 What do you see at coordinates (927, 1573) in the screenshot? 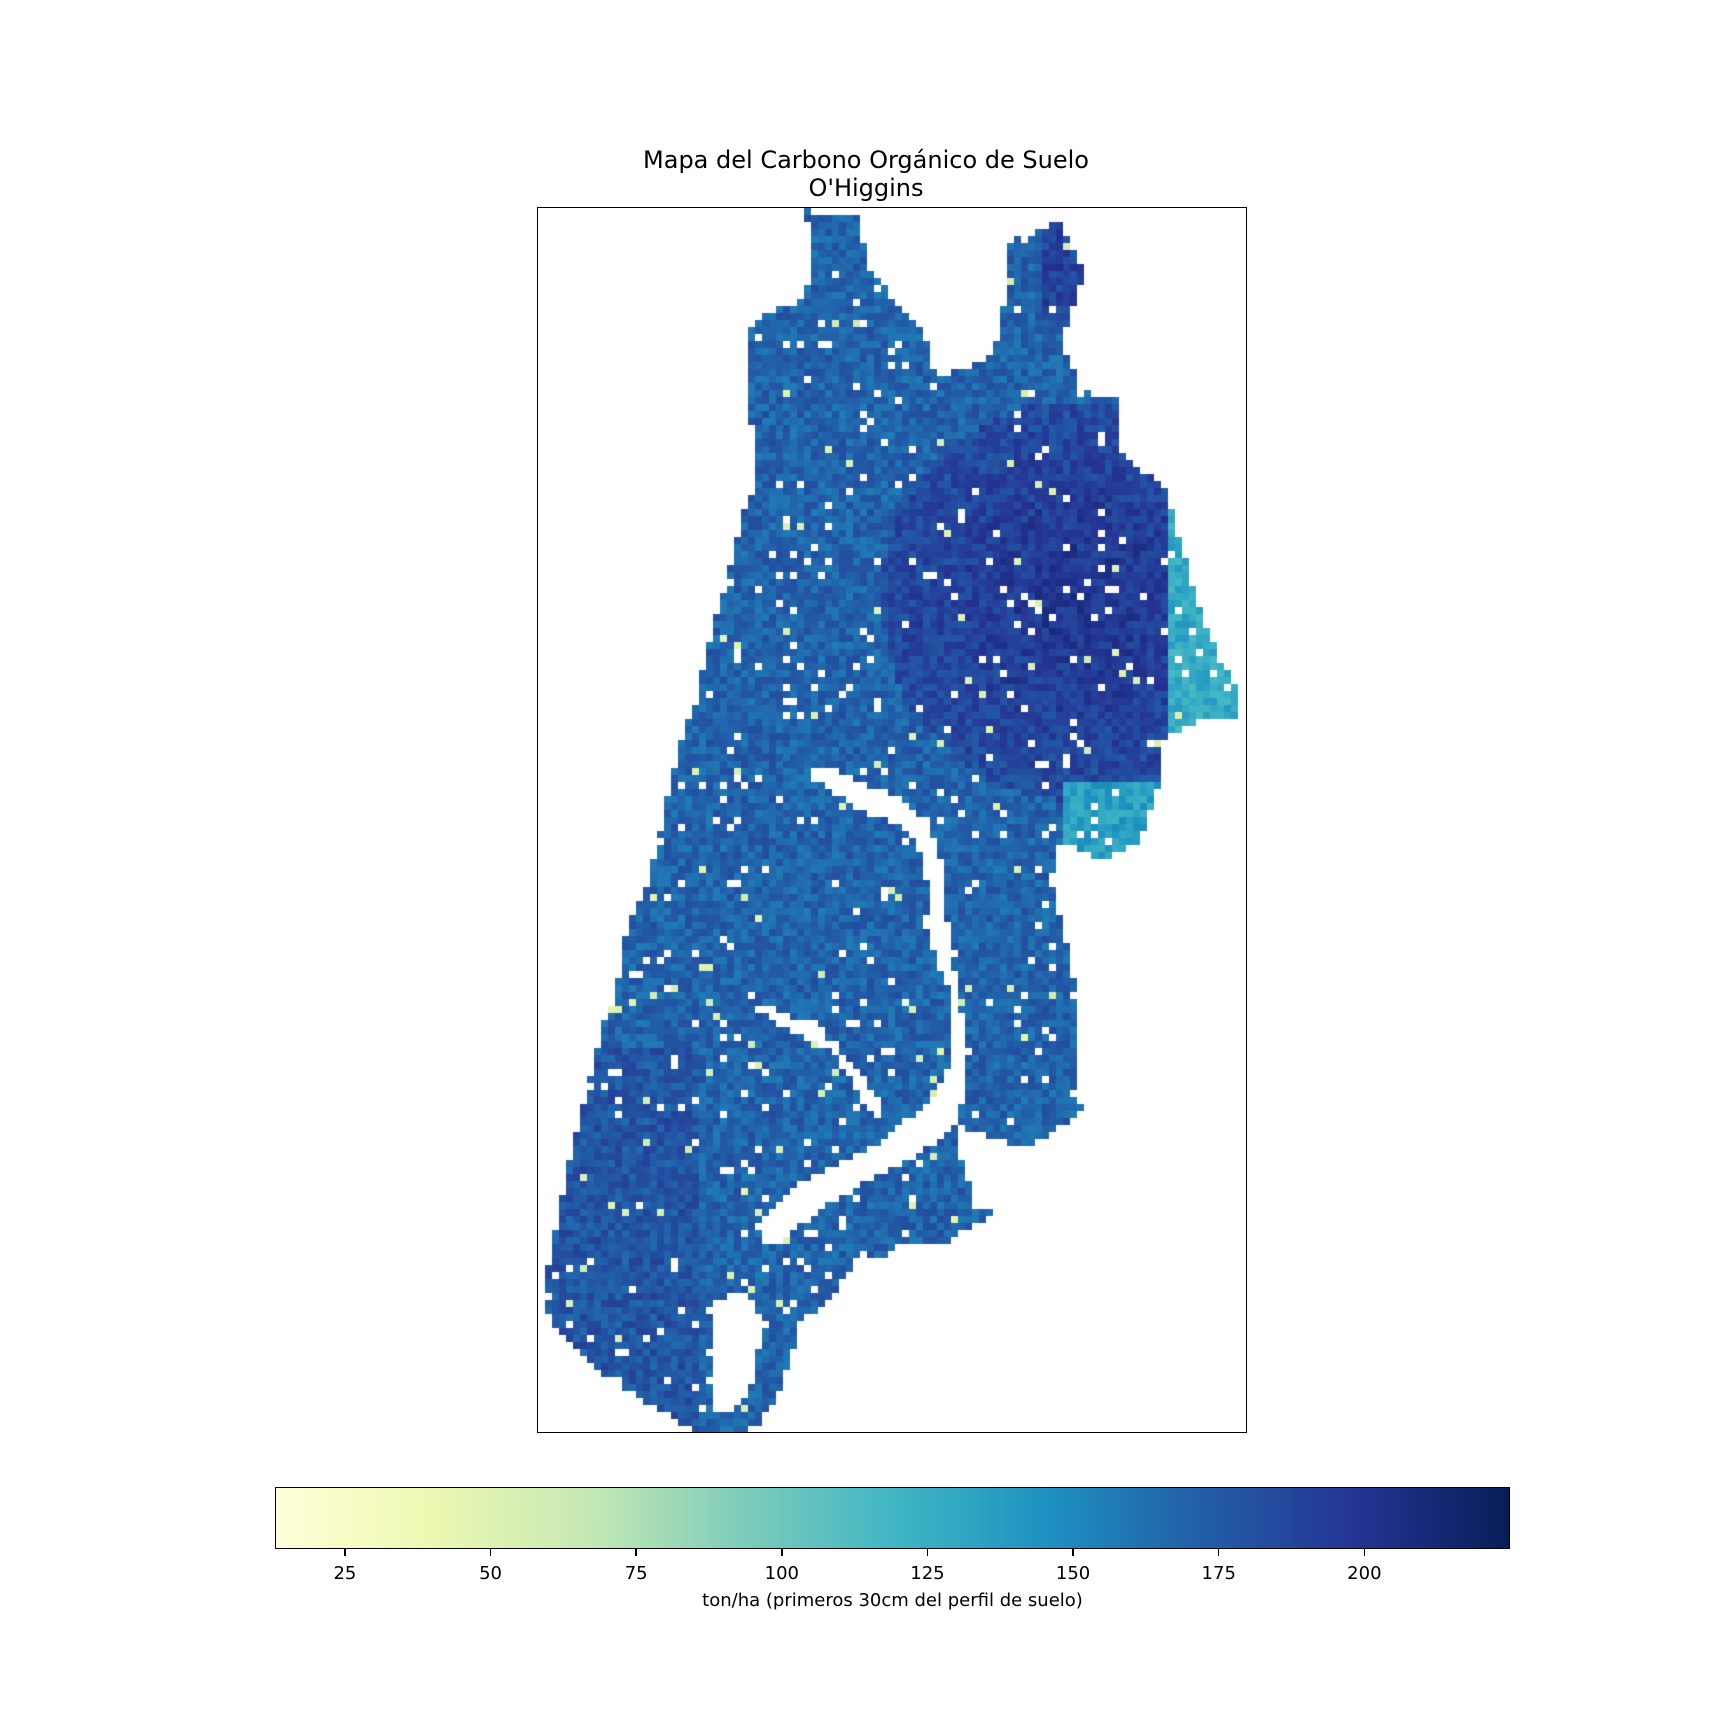
I see `colorbar-tick-label: 125` at bounding box center [927, 1573].